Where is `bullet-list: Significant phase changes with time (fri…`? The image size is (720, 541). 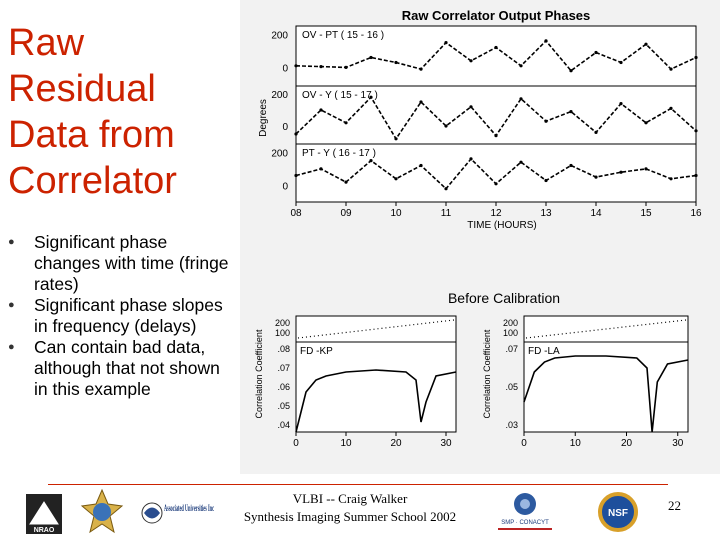 bullet-list: Significant phase changes with time (fri… is located at coordinates (123, 316).